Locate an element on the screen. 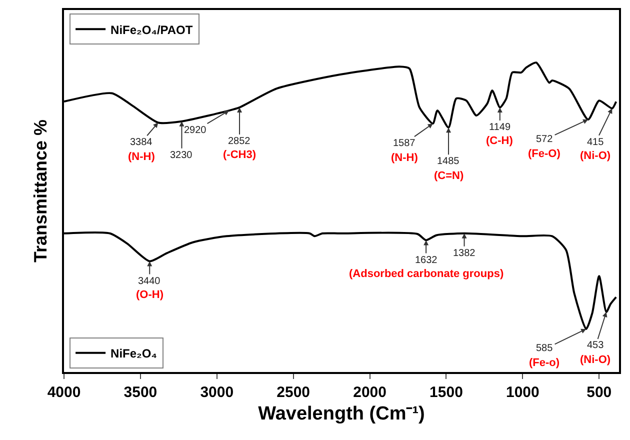  annotation: 1485 is located at coordinates (448, 161).